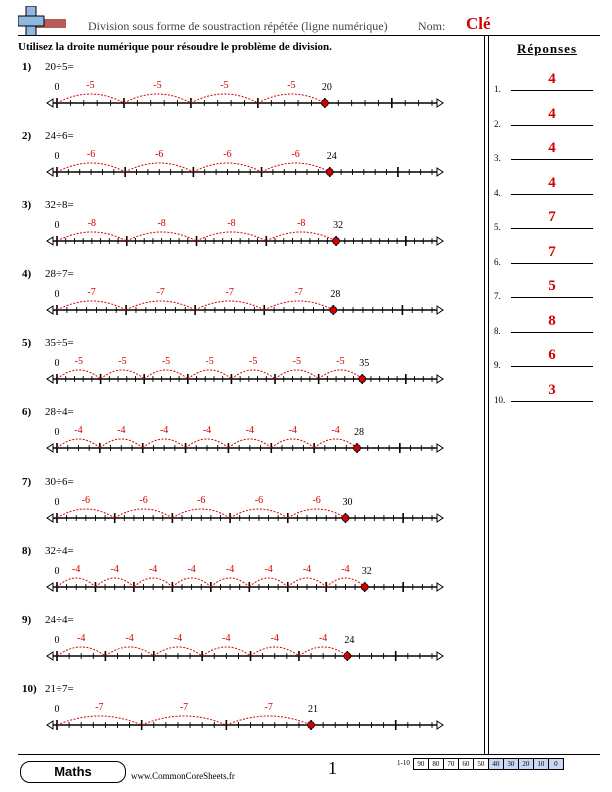  What do you see at coordinates (27, 67) in the screenshot?
I see `problem-number: 1)` at bounding box center [27, 67].